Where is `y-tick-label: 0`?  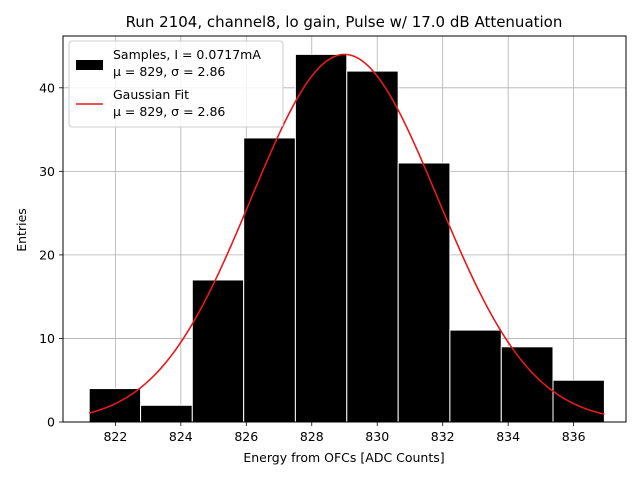 y-tick-label: 0 is located at coordinates (51, 422).